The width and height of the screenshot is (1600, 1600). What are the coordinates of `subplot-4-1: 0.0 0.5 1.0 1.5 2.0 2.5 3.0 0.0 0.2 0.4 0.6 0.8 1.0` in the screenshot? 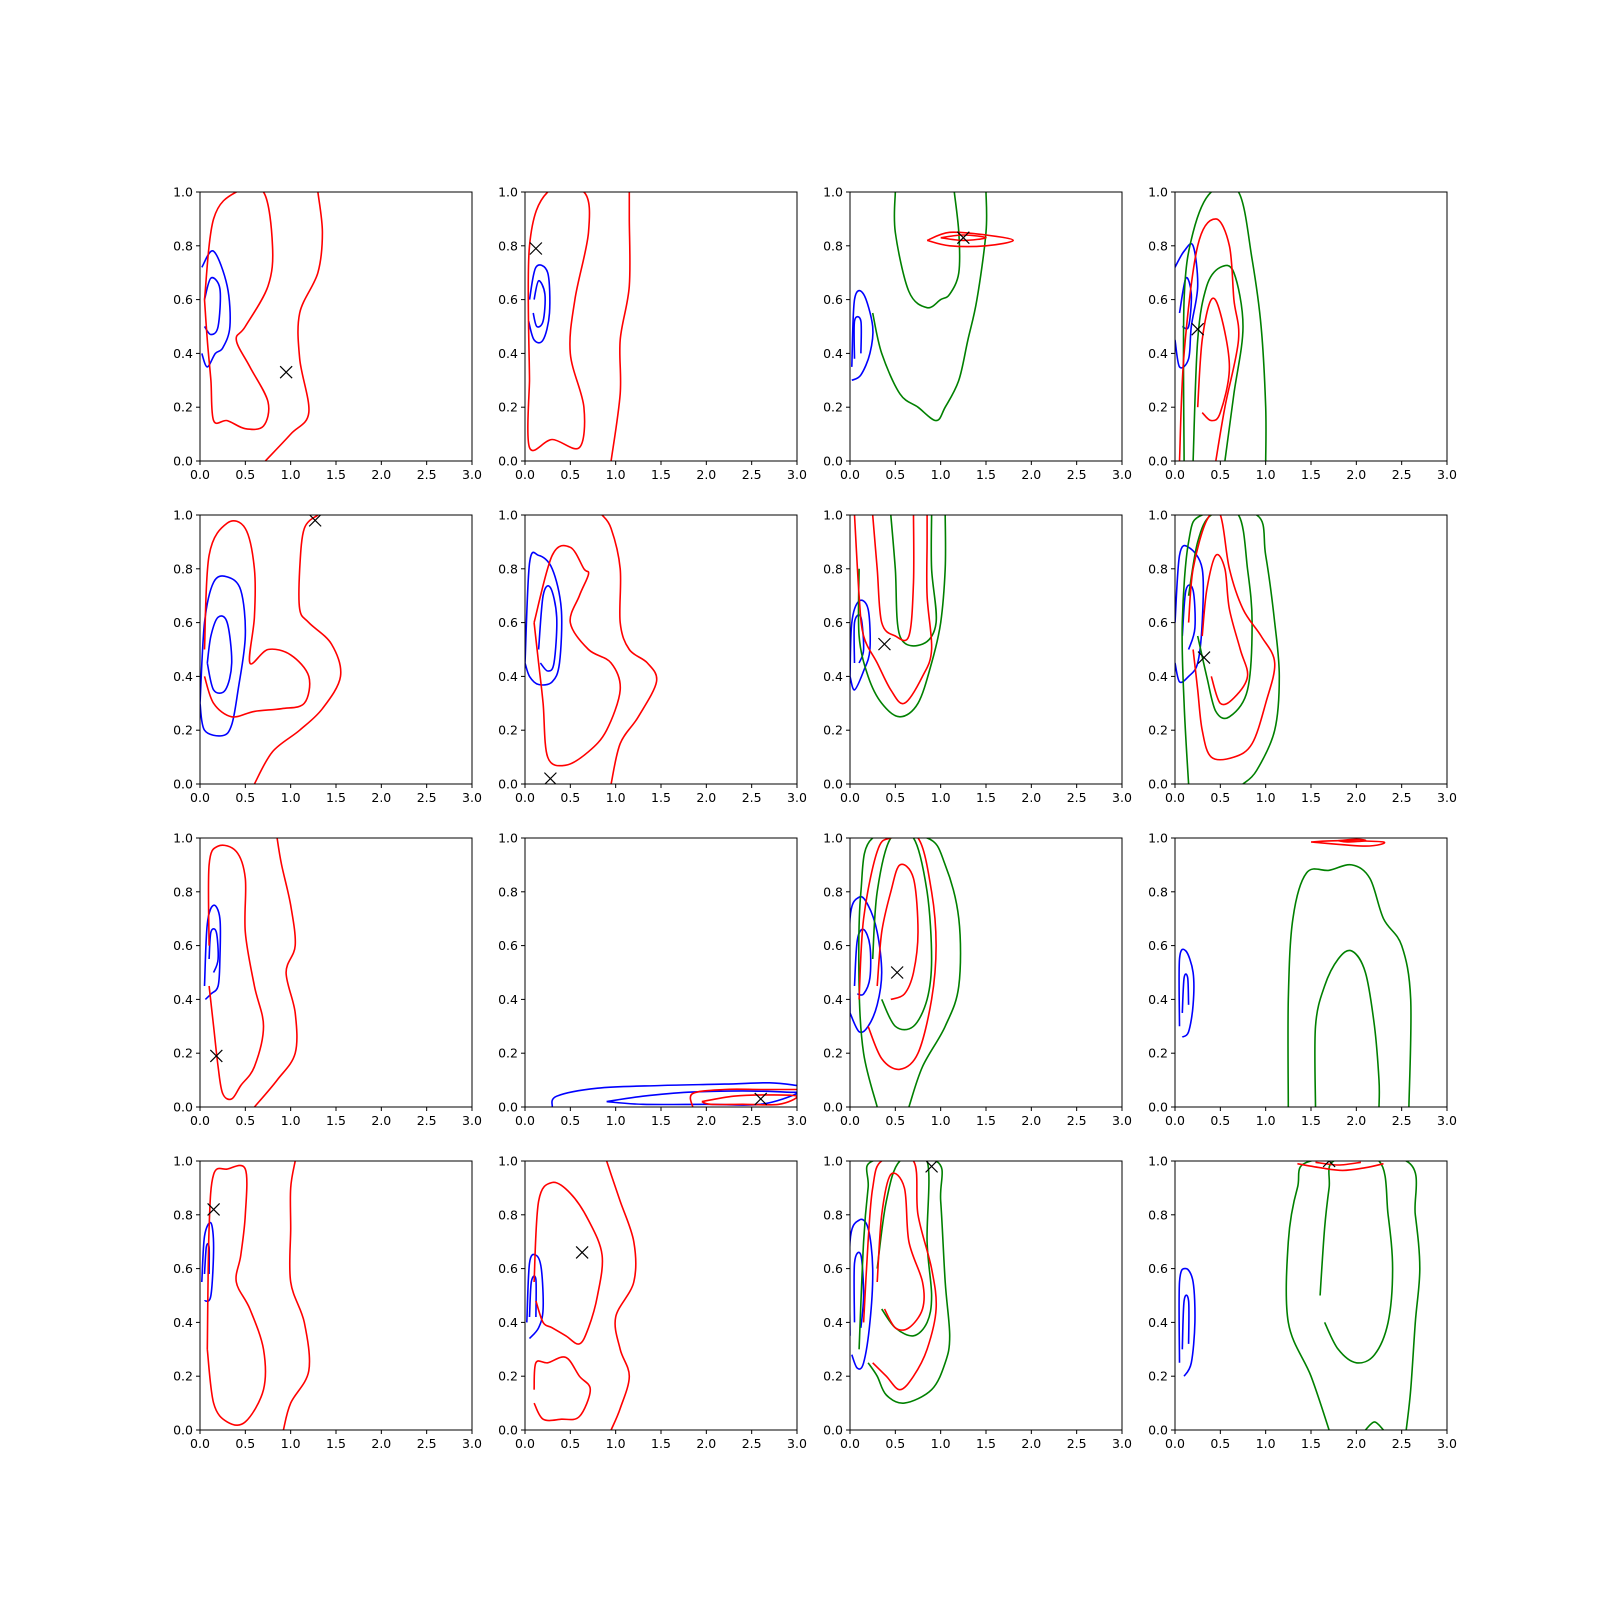 It's located at (327, 1303).